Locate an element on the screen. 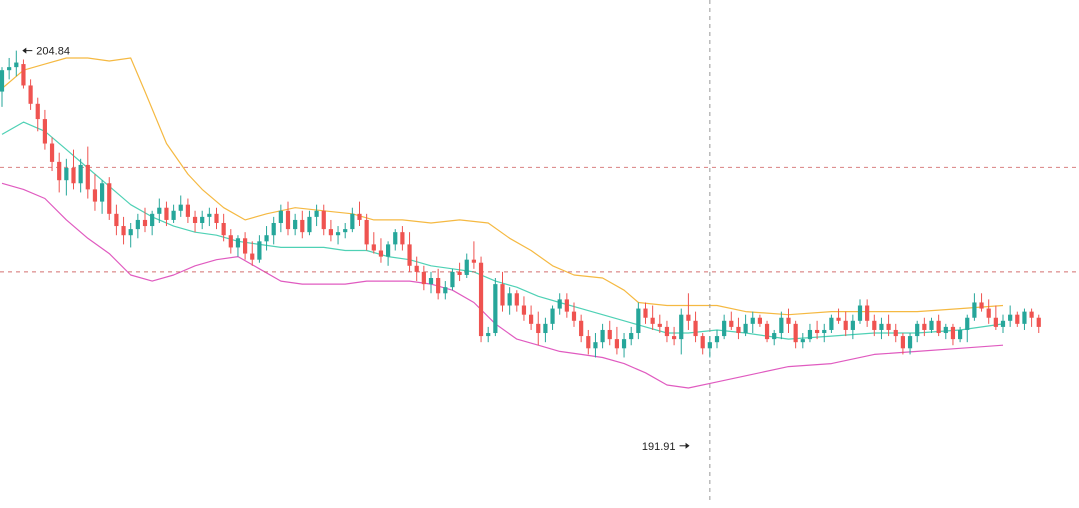 This screenshot has width=1079, height=508. high-price-label: 204.84 is located at coordinates (53, 52).